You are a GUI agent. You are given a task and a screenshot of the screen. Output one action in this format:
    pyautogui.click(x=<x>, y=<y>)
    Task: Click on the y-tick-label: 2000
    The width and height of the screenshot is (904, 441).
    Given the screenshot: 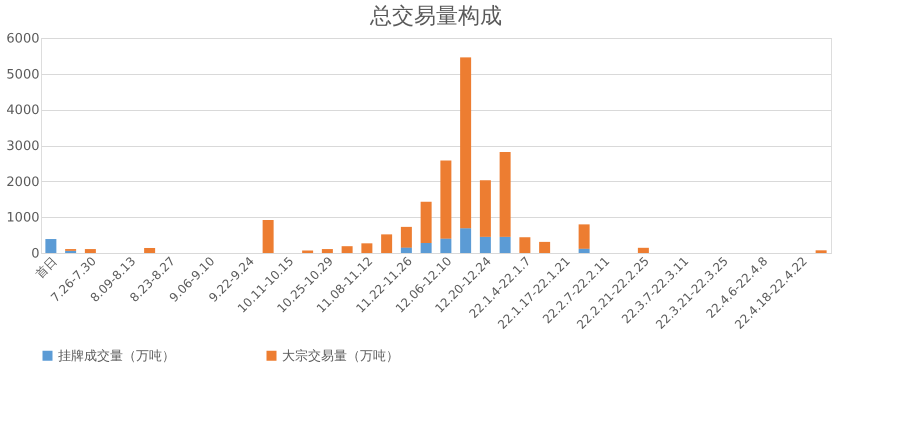 What is the action you would take?
    pyautogui.click(x=23, y=182)
    